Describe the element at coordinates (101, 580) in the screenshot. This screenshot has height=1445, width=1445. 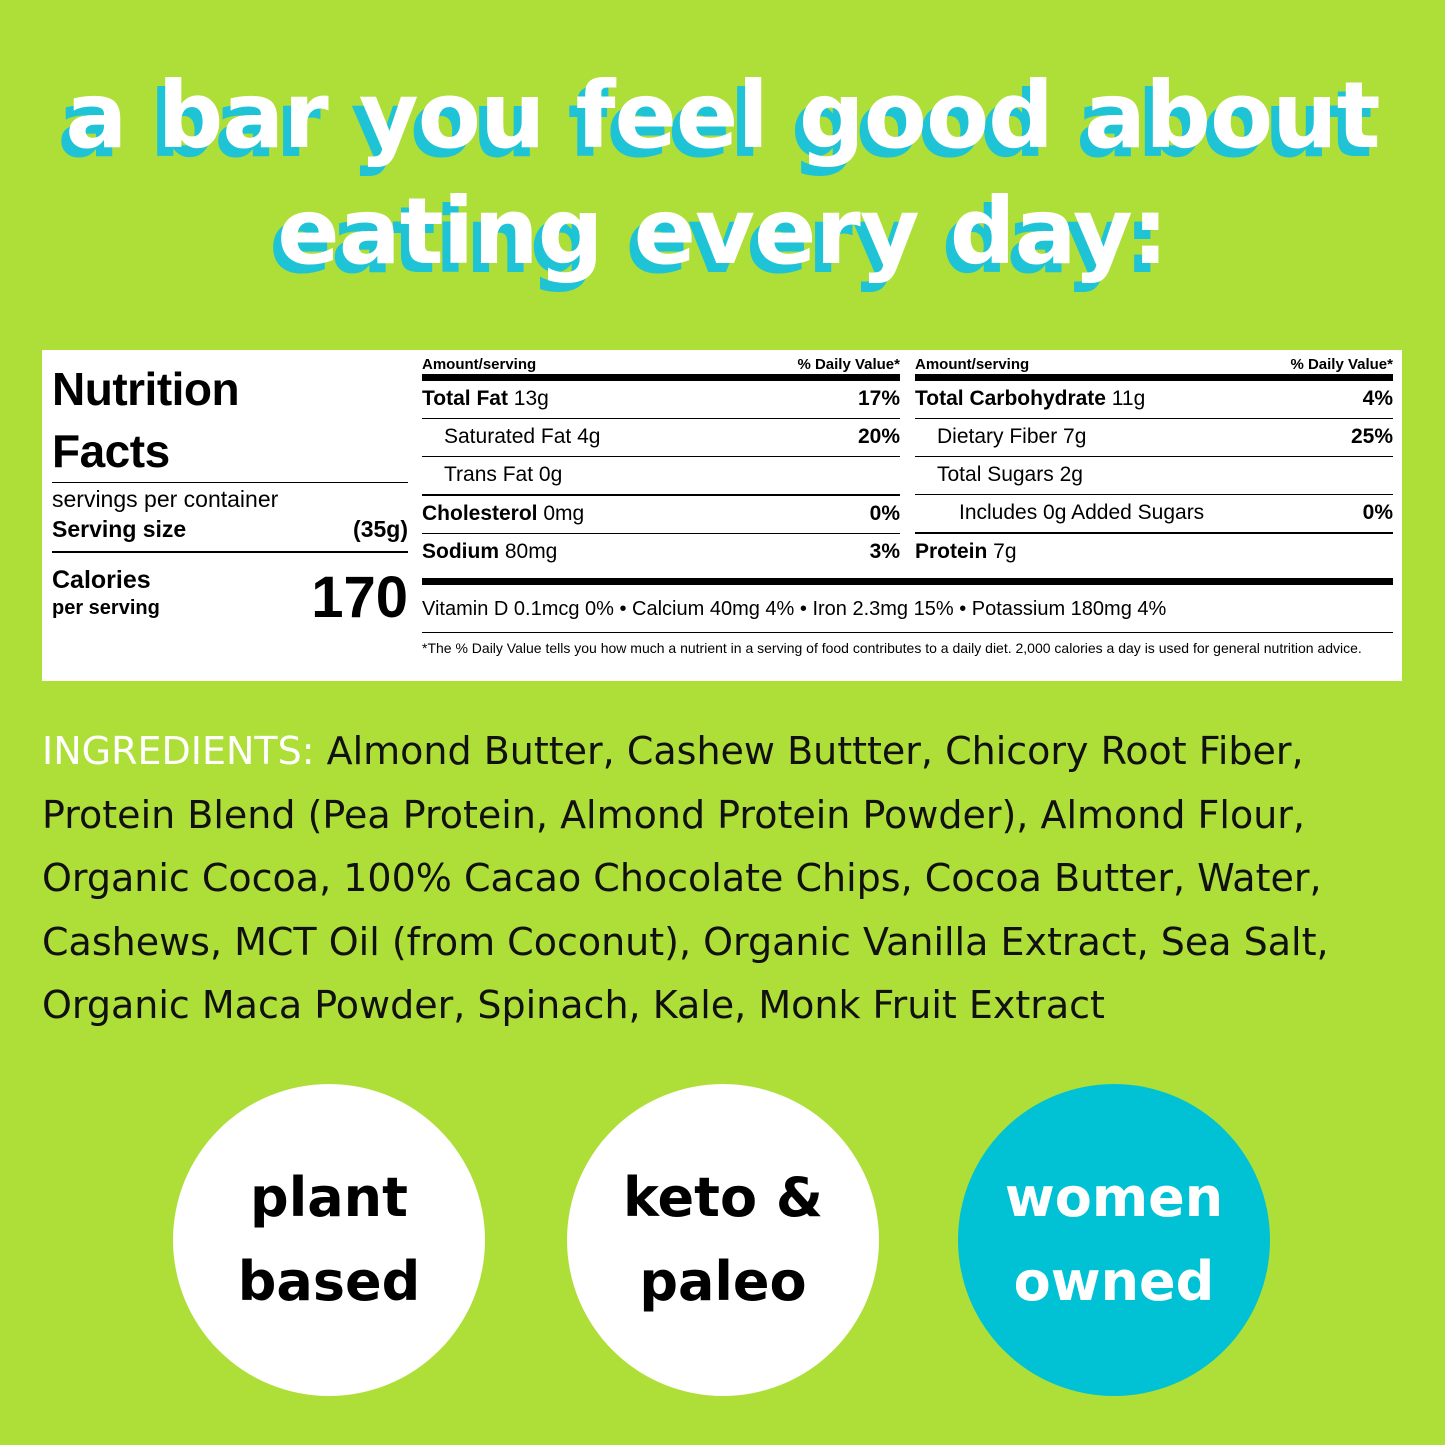
I see `calories-label: Calories` at that location.